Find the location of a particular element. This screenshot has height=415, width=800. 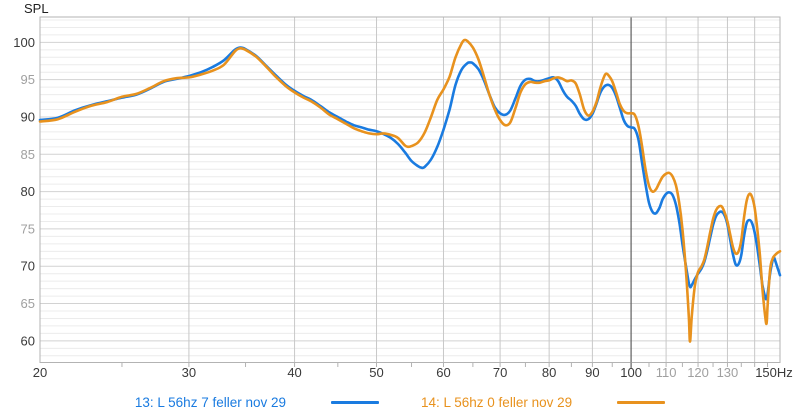

svg-text: 40 is located at coordinates (294, 372).